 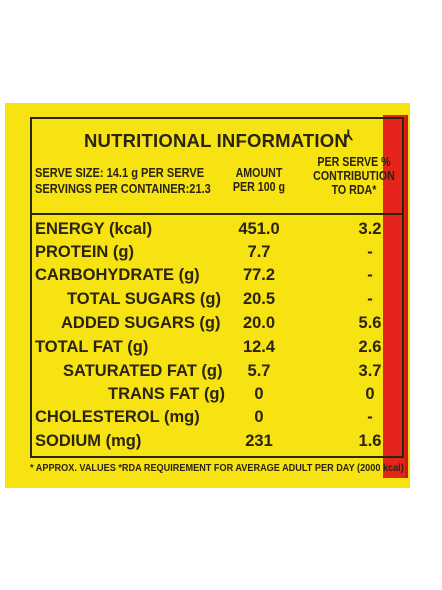 I want to click on row-per100: 20.0, so click(x=259, y=323).